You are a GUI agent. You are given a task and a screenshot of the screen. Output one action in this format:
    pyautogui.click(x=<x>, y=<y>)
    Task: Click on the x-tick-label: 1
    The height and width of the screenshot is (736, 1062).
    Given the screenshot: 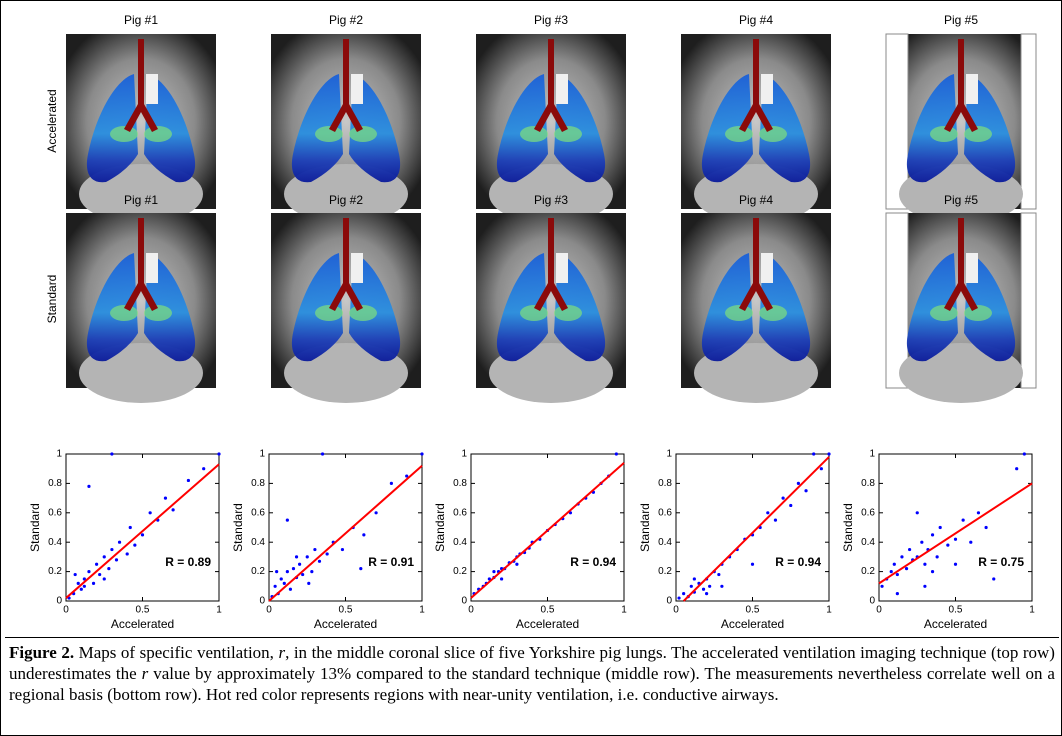 What is the action you would take?
    pyautogui.click(x=1032, y=610)
    